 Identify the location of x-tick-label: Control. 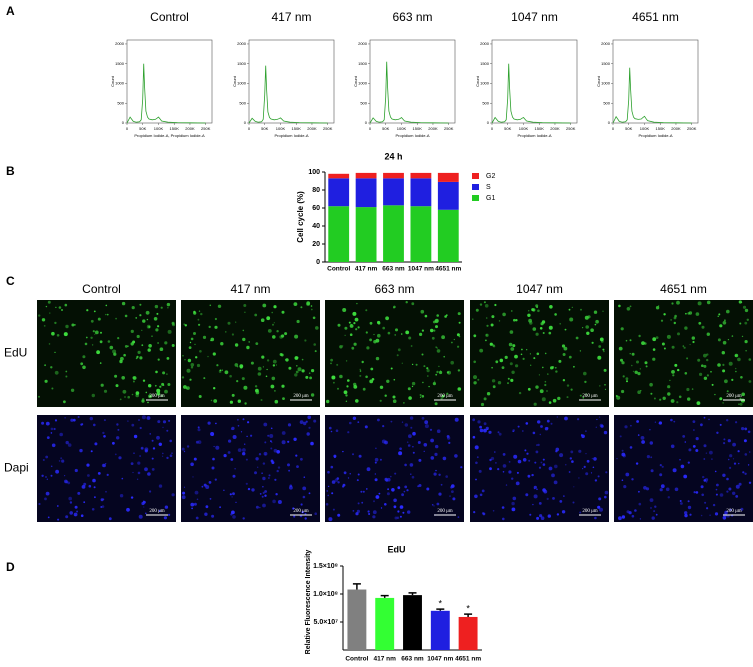
(338, 269).